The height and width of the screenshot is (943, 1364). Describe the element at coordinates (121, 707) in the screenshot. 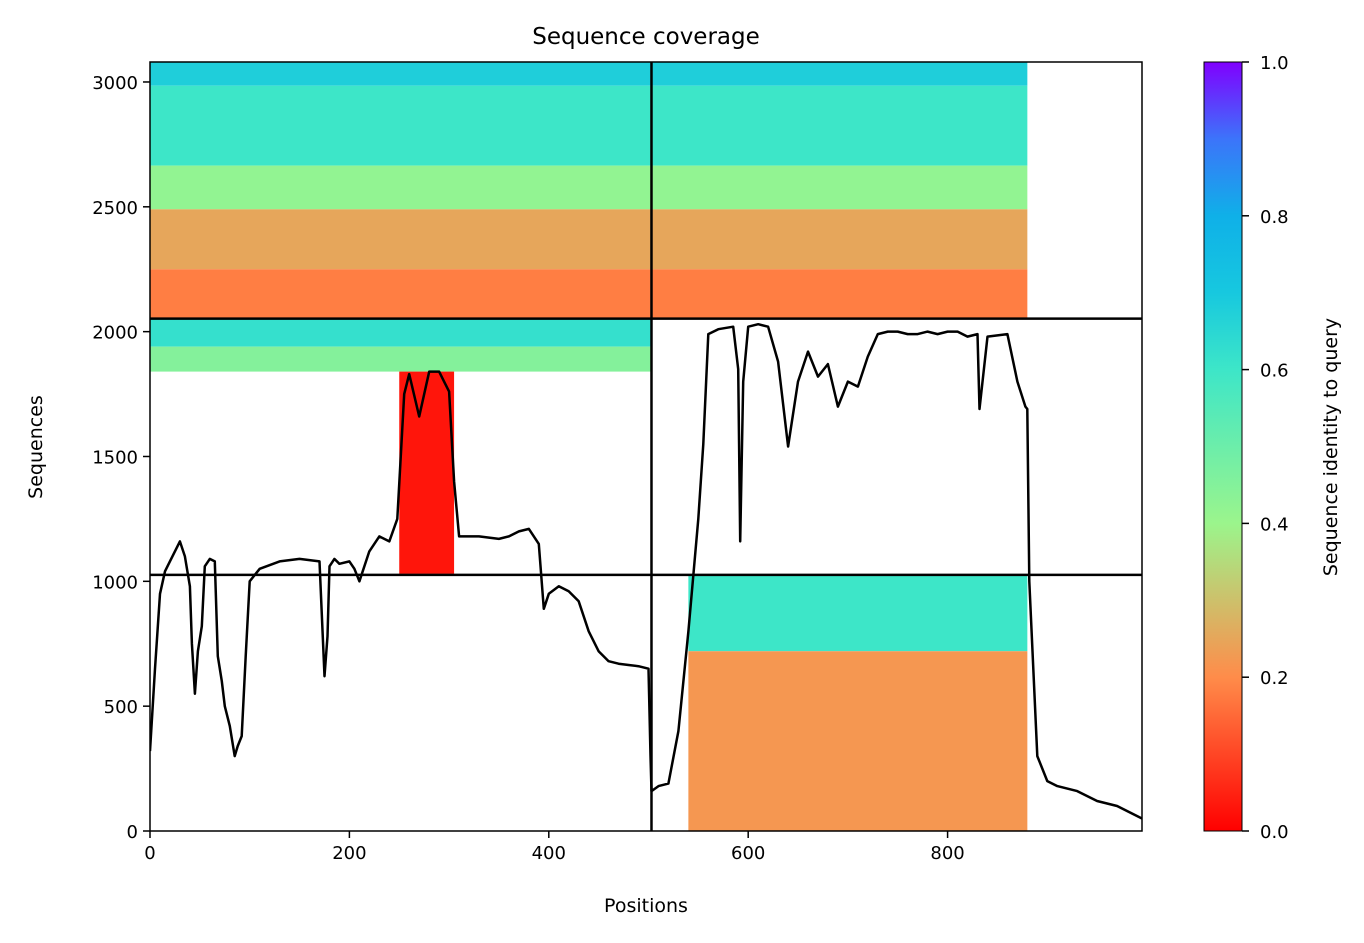

I see `y-tick-label: 500` at that location.